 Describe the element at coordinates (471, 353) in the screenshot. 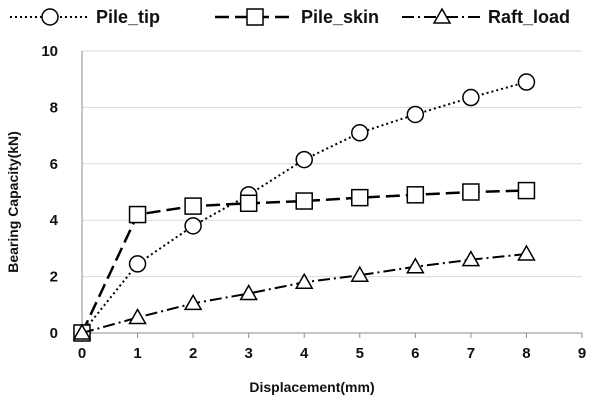

I see `x-tick-label: 7` at that location.